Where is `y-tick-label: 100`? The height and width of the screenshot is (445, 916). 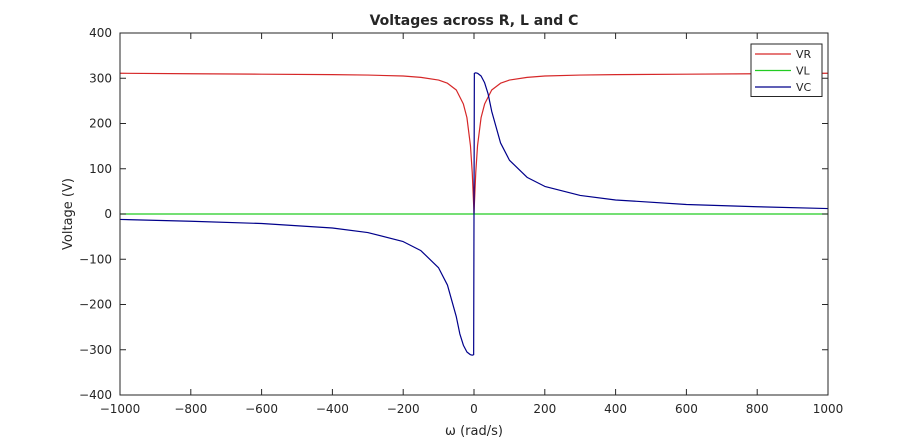
y-tick-label: 100 is located at coordinates (100, 169).